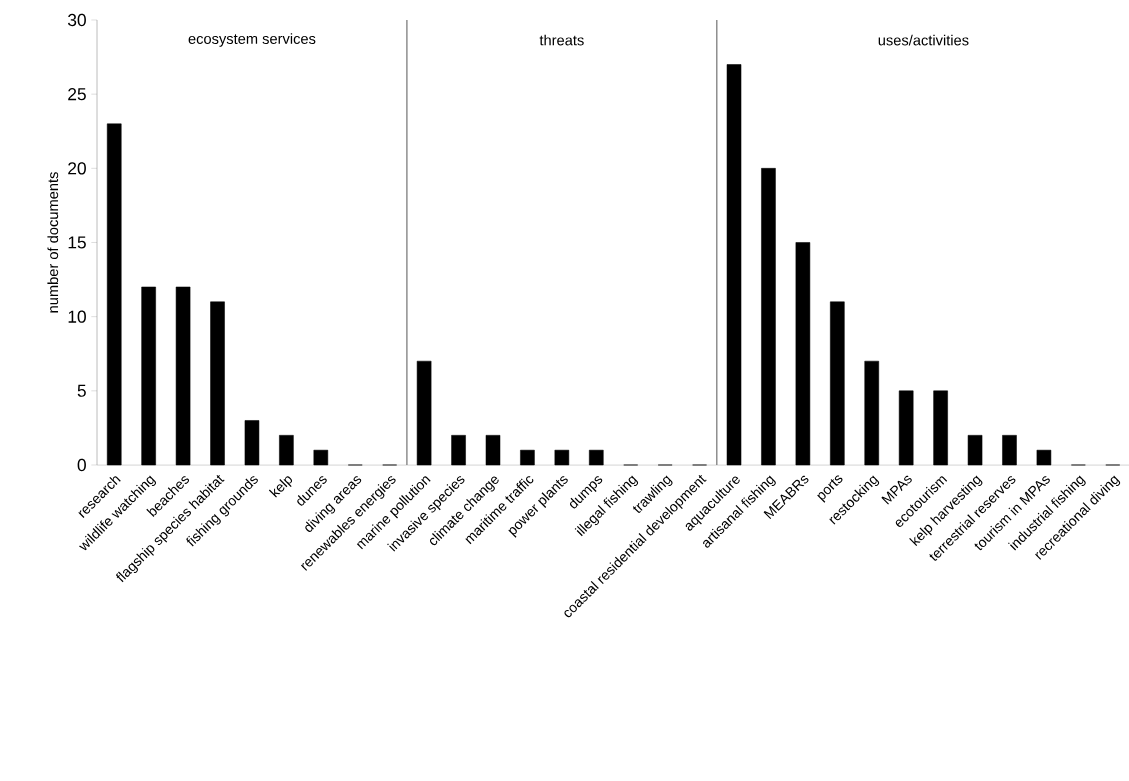 This screenshot has width=1129, height=781. I want to click on x-tick-label: kelp, so click(280, 487).